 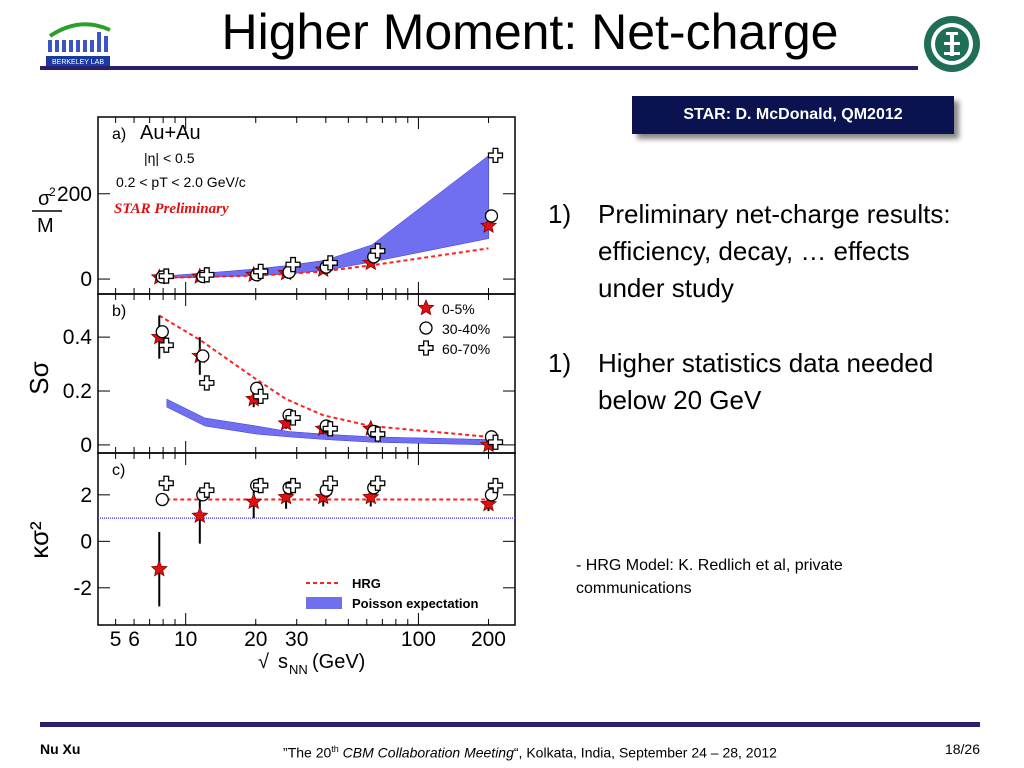 What do you see at coordinates (74, 194) in the screenshot?
I see `panel-a-ytick-label: 200` at bounding box center [74, 194].